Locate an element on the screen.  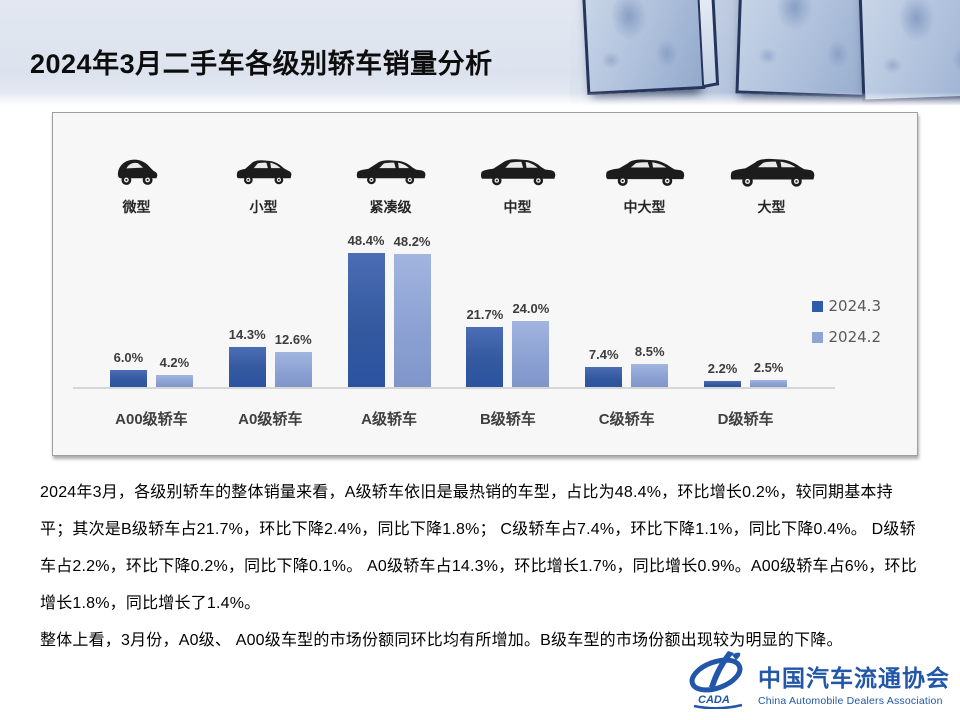
compact-car-icon is located at coordinates (390, 172).